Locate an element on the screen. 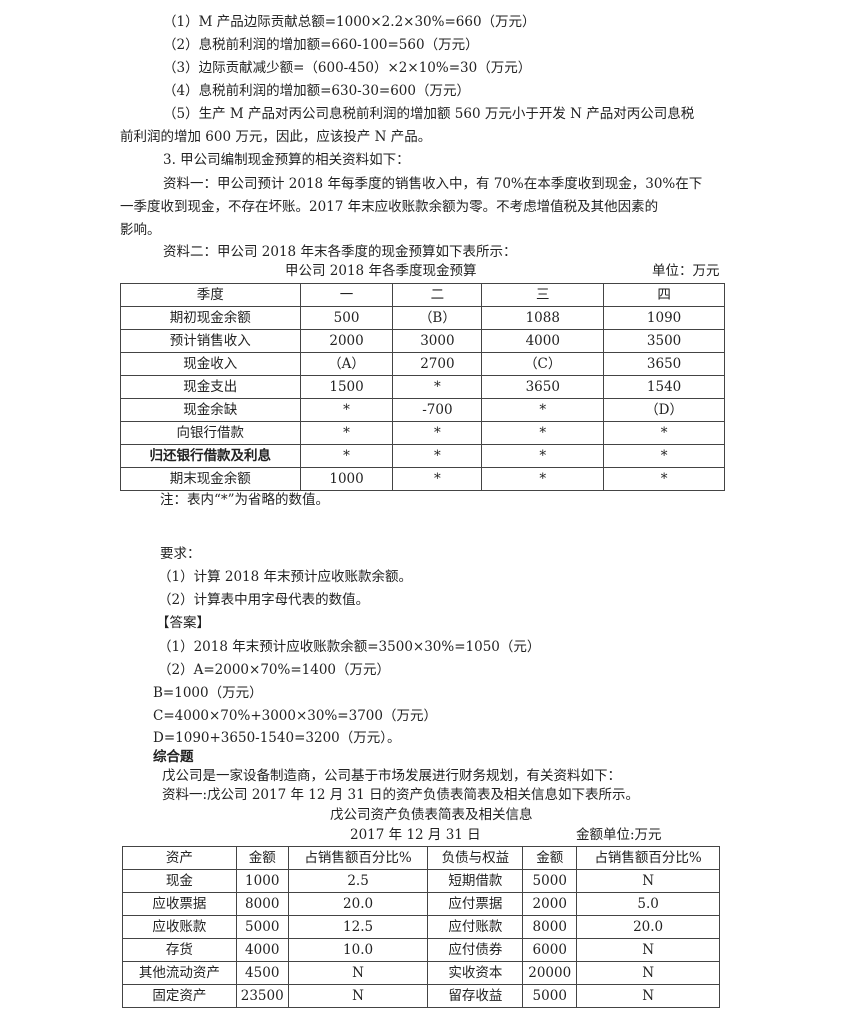 The image size is (848, 1012). table-cell: 应付债券 is located at coordinates (475, 950).